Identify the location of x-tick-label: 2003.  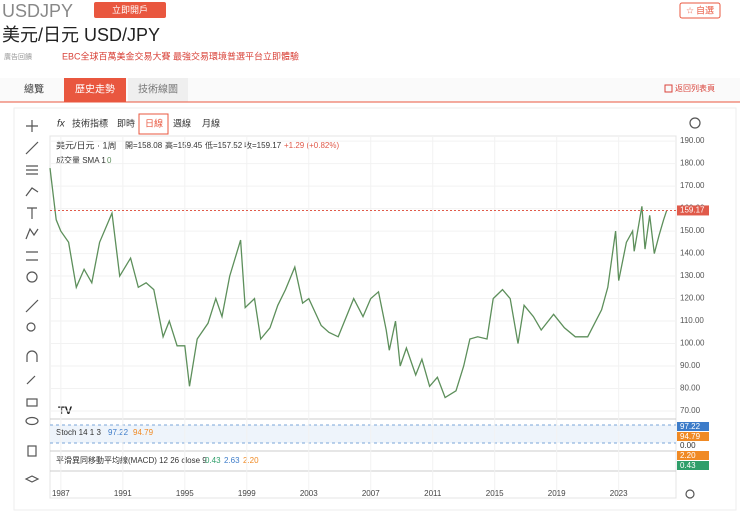
(309, 493).